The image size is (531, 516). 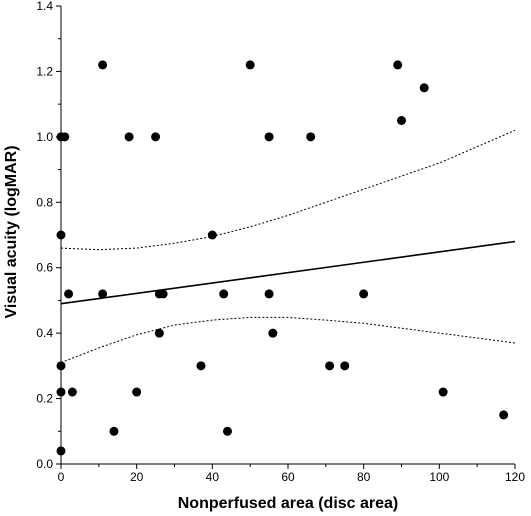 I want to click on y-tick-label: 1.2, so click(x=44, y=71).